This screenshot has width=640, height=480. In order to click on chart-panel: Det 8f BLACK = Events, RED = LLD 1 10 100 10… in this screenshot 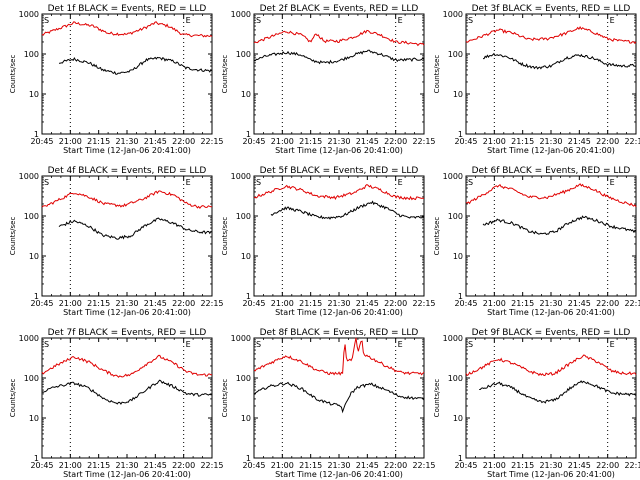, I will do `click(328, 403)`.